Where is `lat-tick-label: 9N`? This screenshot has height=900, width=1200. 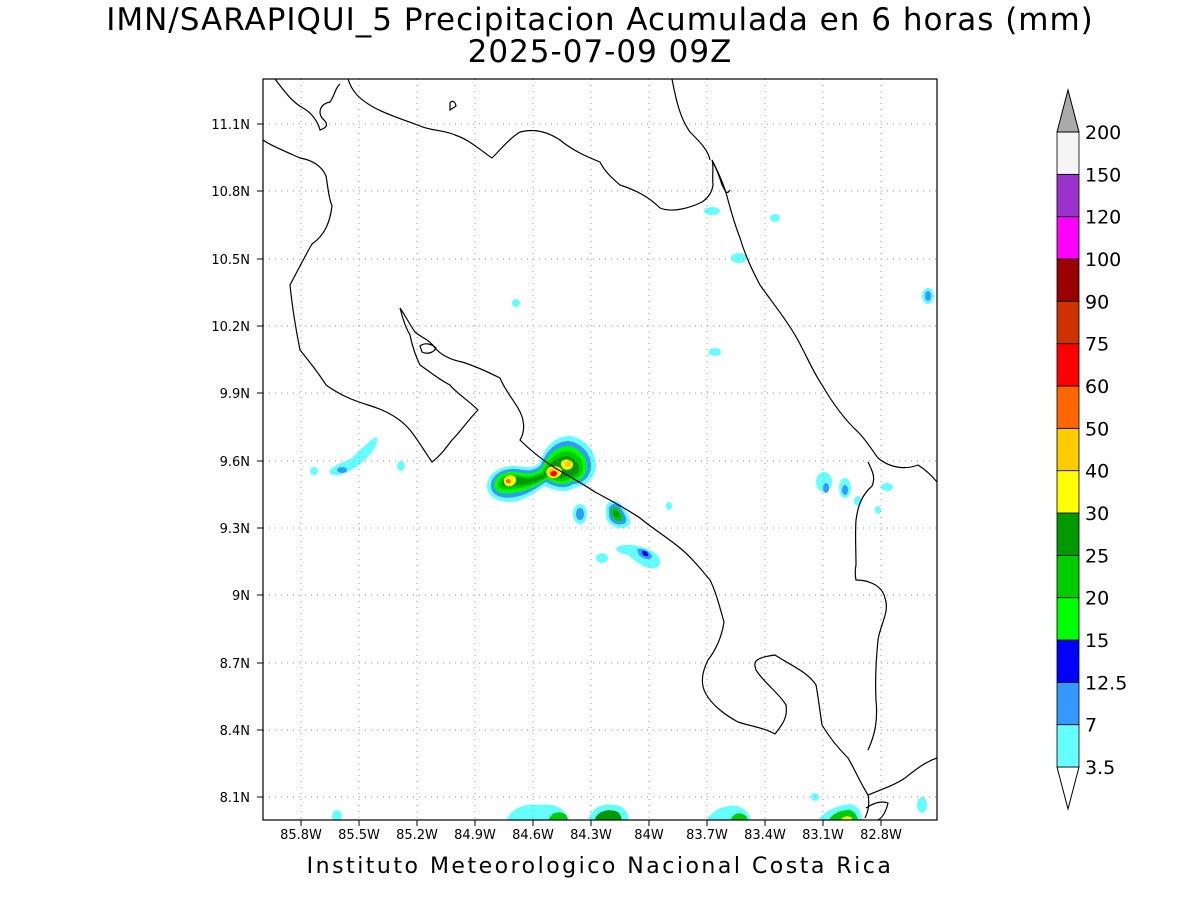 lat-tick-label: 9N is located at coordinates (241, 596).